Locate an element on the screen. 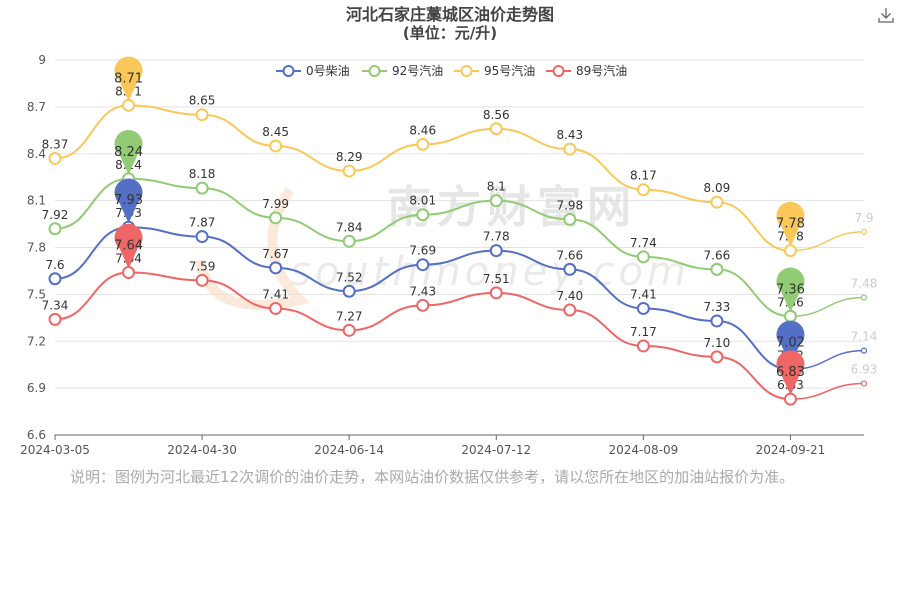 This screenshot has width=900, height=600. data-label: 8.1 is located at coordinates (496, 187).